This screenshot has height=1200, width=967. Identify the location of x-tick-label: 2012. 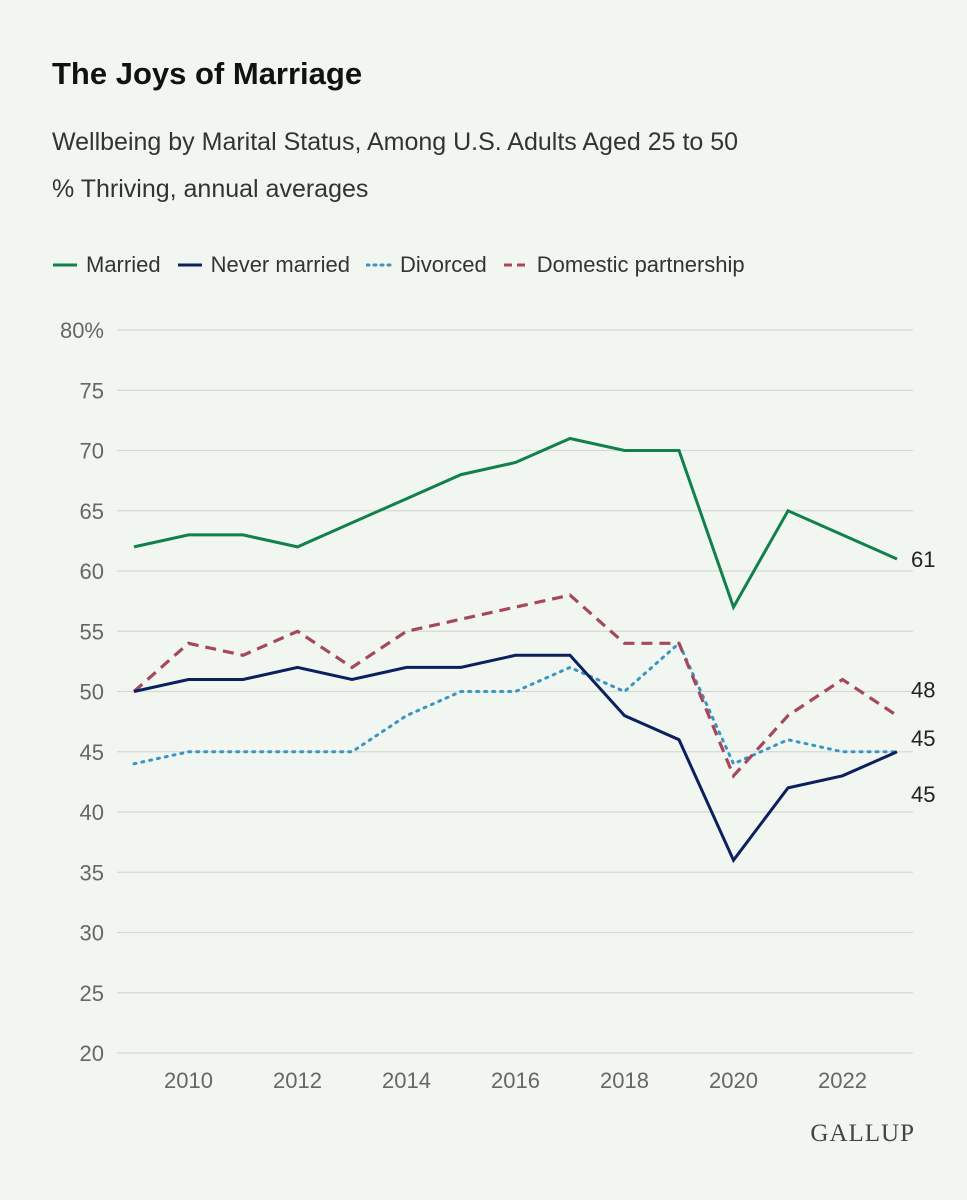
(297, 1080).